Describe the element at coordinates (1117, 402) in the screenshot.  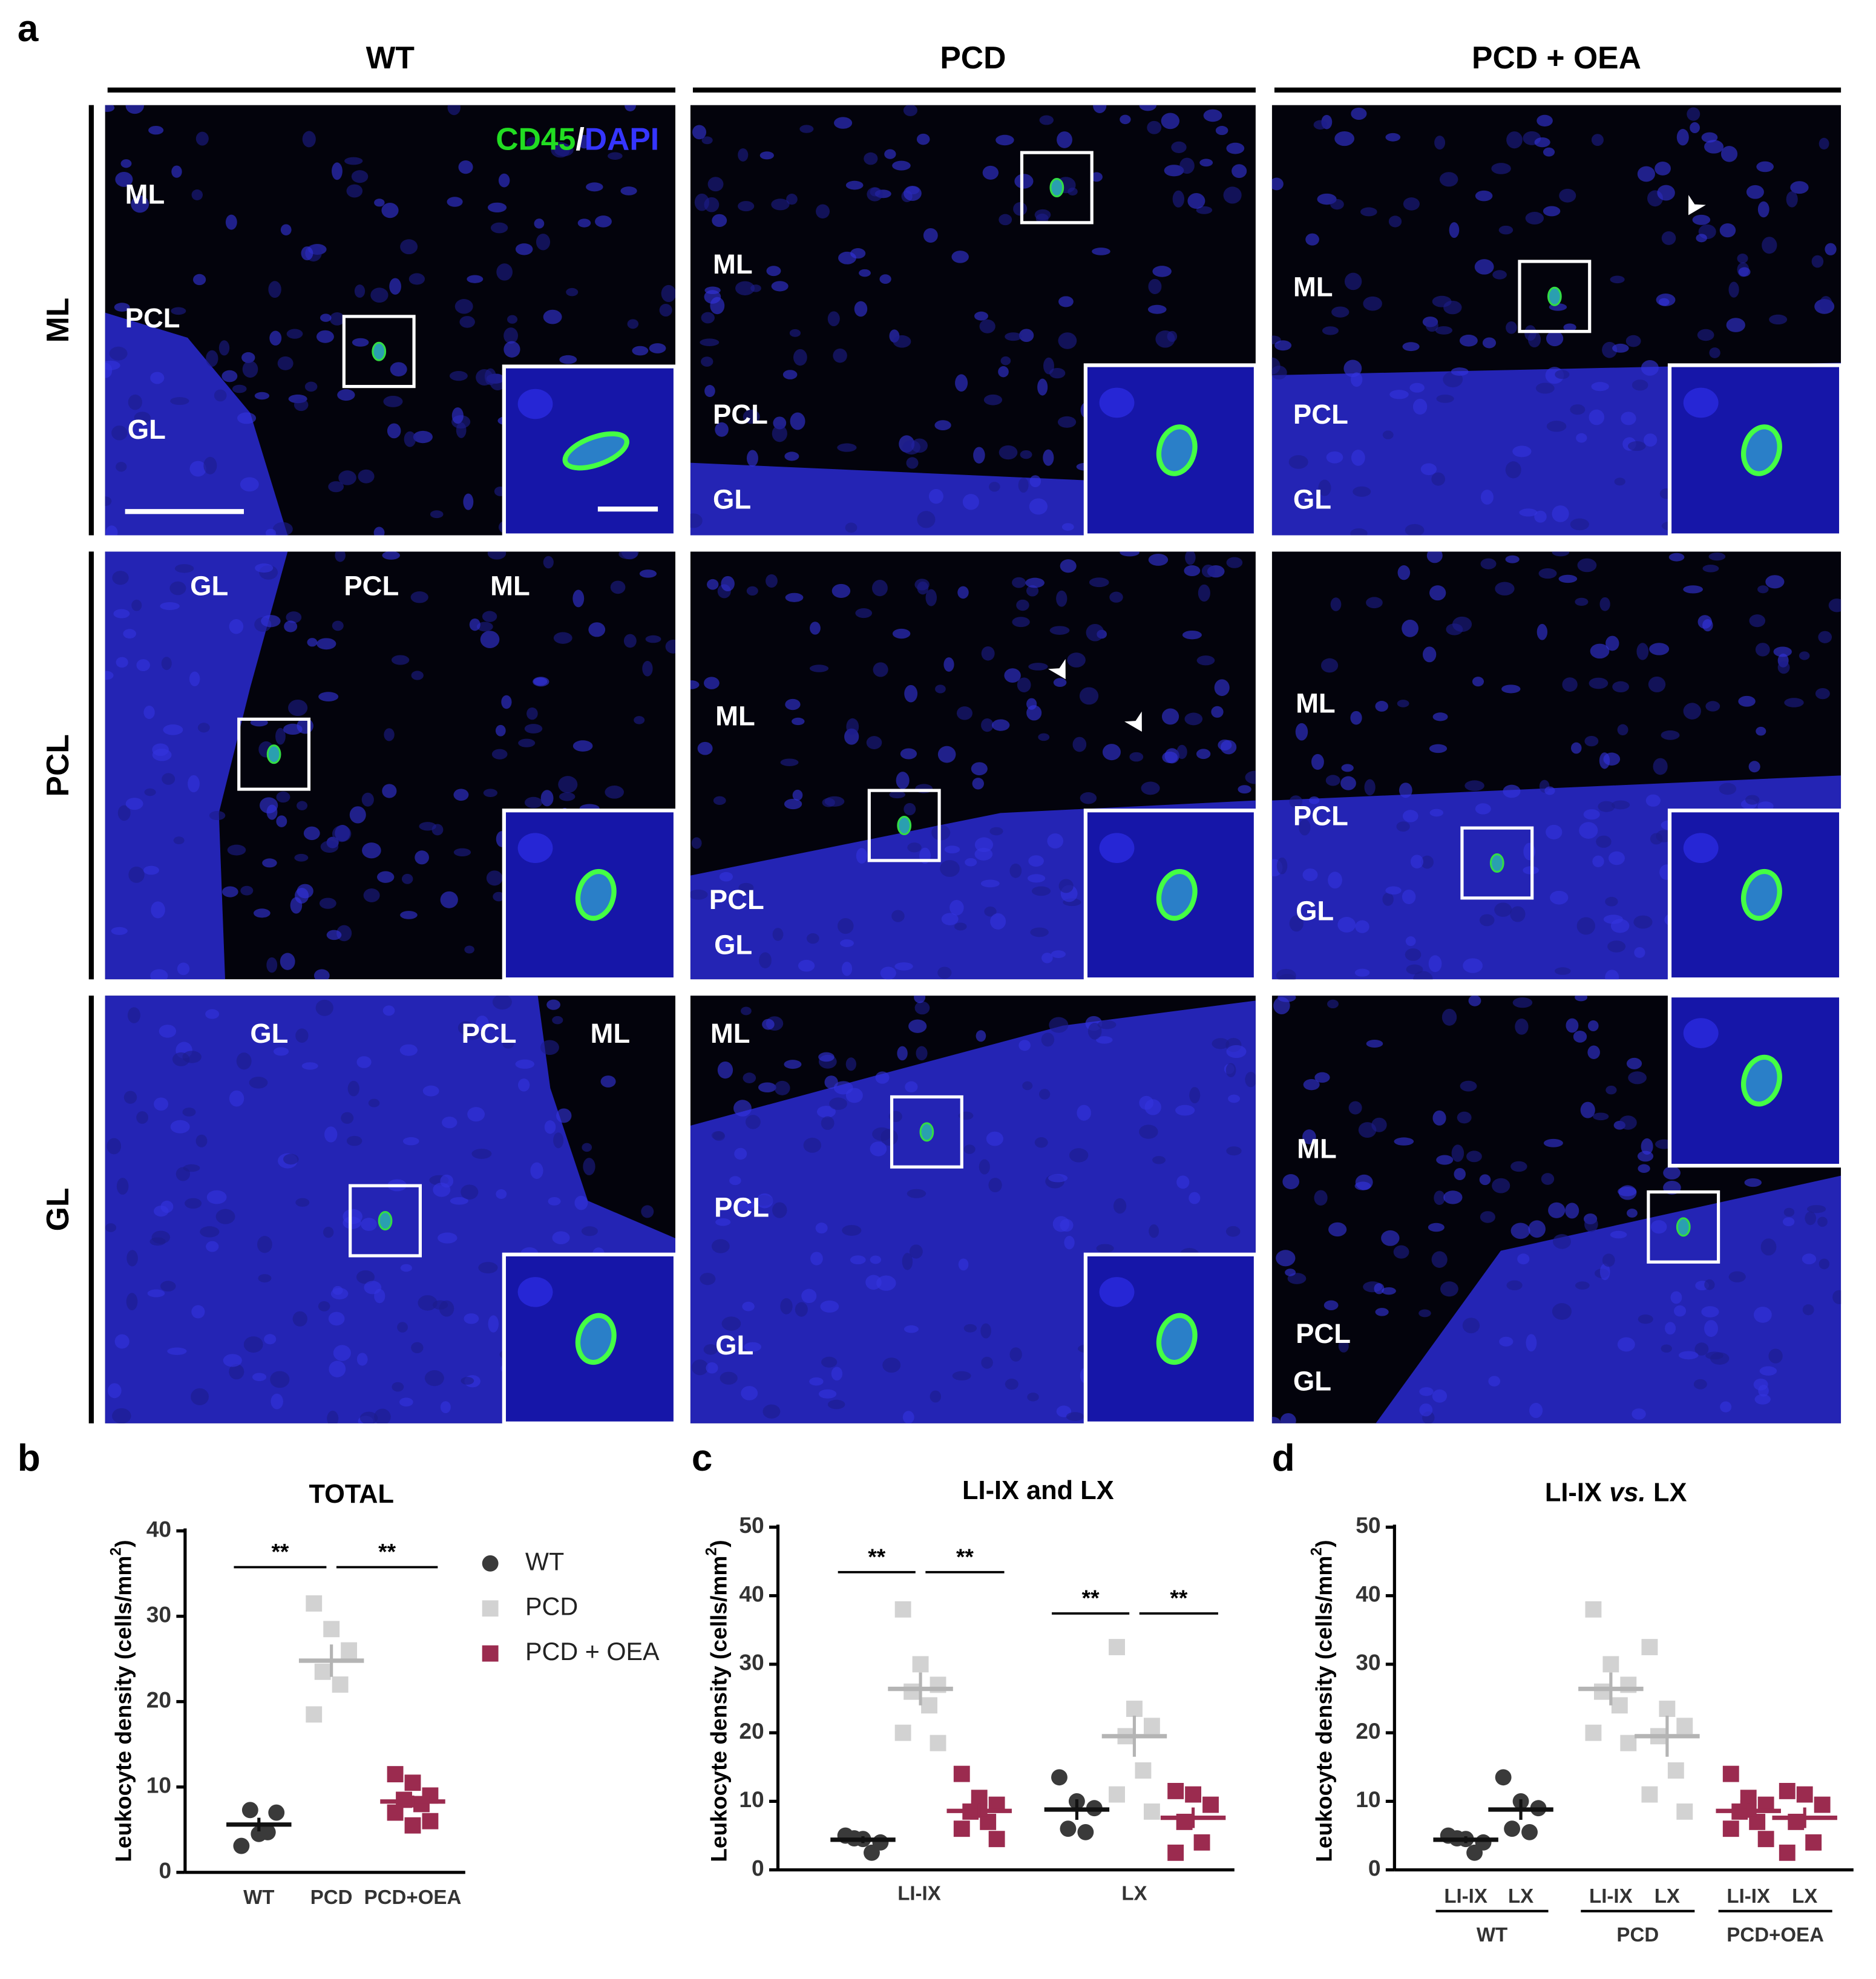
I see `inset-nucleus` at that location.